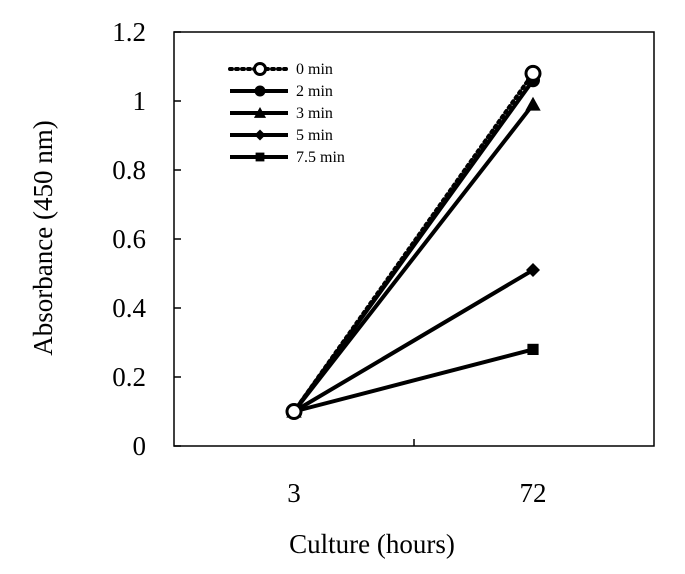 The width and height of the screenshot is (685, 574). What do you see at coordinates (533, 493) in the screenshot?
I see `x-tick-label: 72` at bounding box center [533, 493].